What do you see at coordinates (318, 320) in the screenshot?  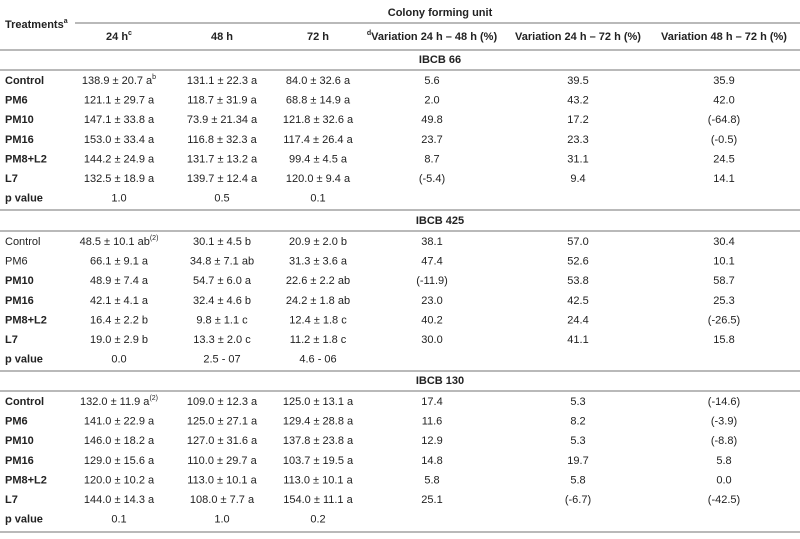 I see `cell: 12.4 ± 1.8 c` at bounding box center [318, 320].